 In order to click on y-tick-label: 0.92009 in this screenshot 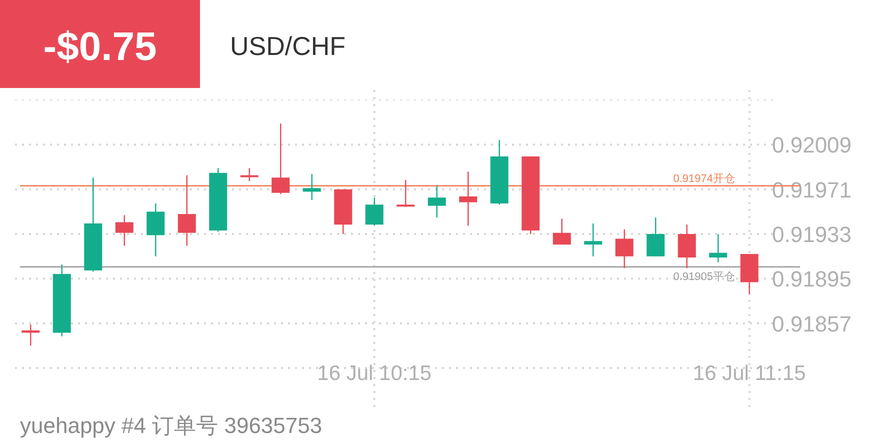, I will do `click(812, 145)`.